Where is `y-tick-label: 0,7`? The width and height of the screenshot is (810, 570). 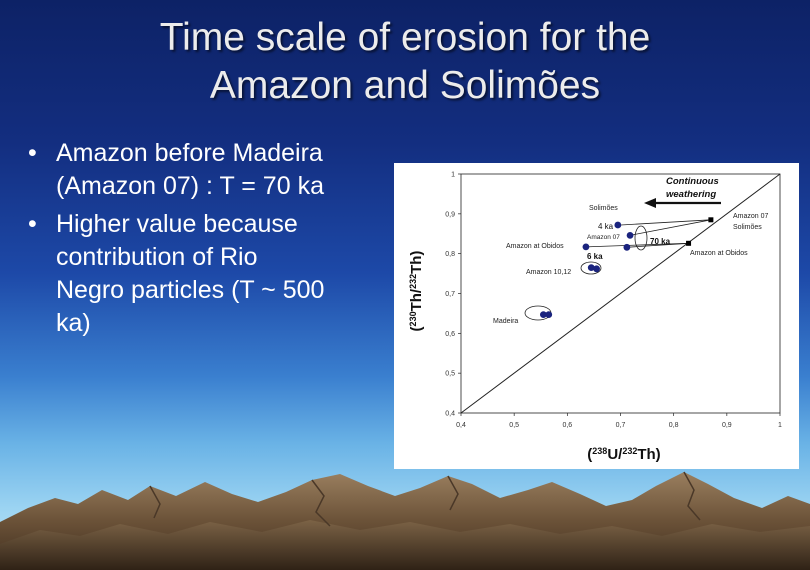 y-tick-label: 0,7 is located at coordinates (450, 294).